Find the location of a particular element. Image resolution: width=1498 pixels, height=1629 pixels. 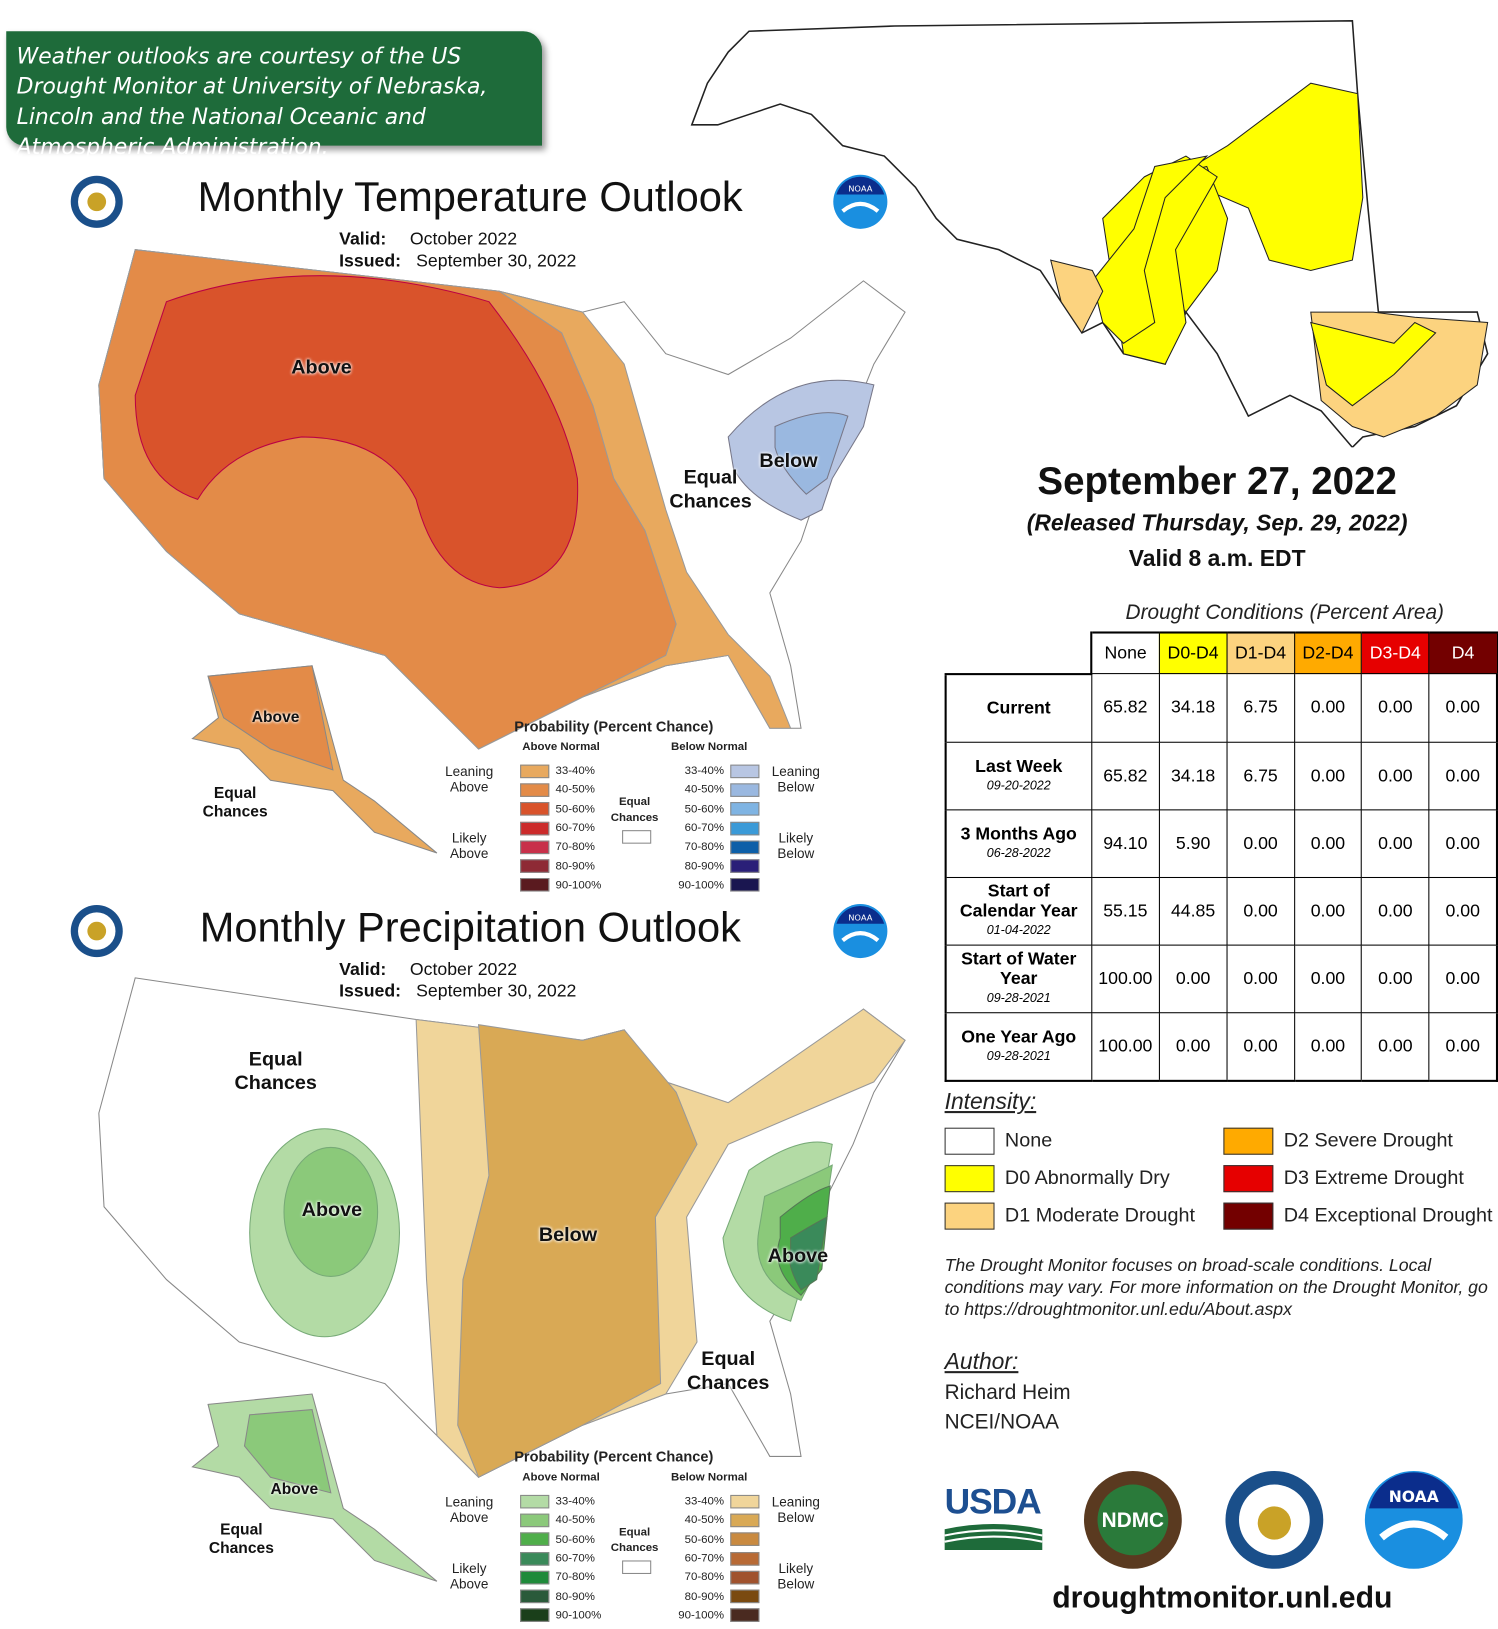

temp-label-ak-equal: Equal Chances is located at coordinates (235, 802).